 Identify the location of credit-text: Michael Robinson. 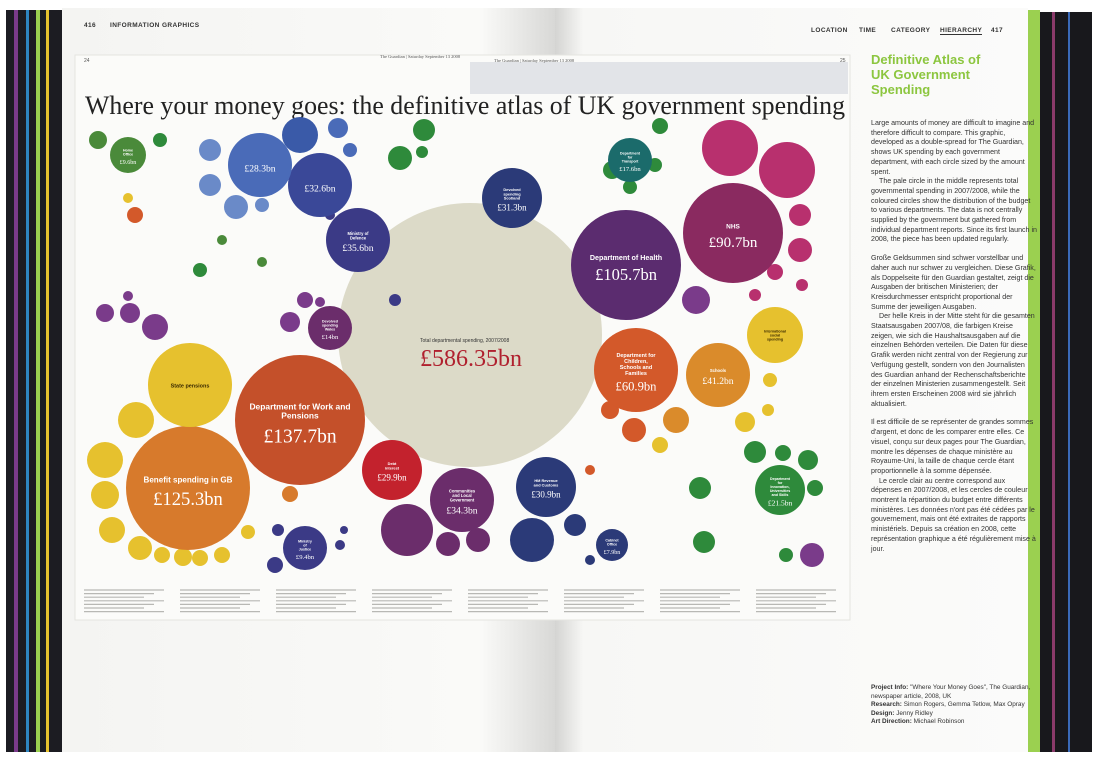
(939, 722).